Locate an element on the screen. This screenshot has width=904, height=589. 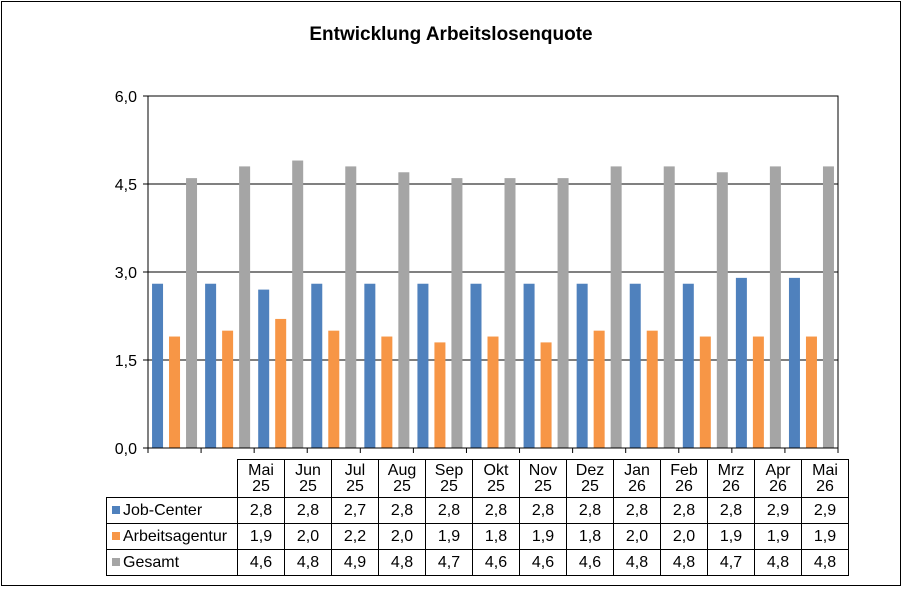
category-month: Jun is located at coordinates (308, 470).